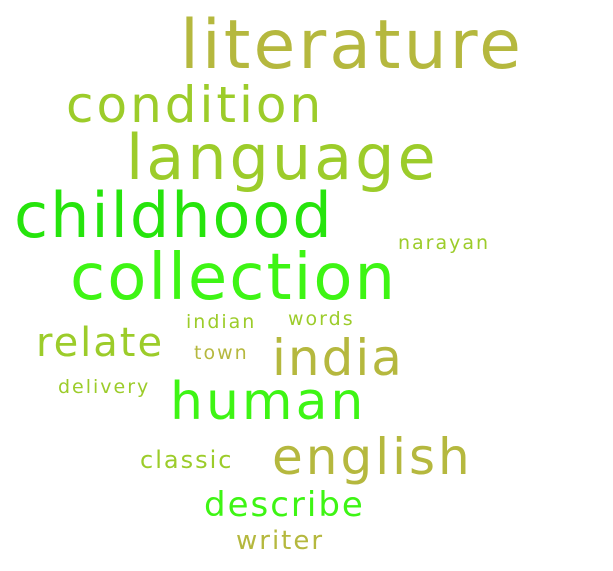 The height and width of the screenshot is (571, 613). I want to click on word-language: language, so click(282, 157).